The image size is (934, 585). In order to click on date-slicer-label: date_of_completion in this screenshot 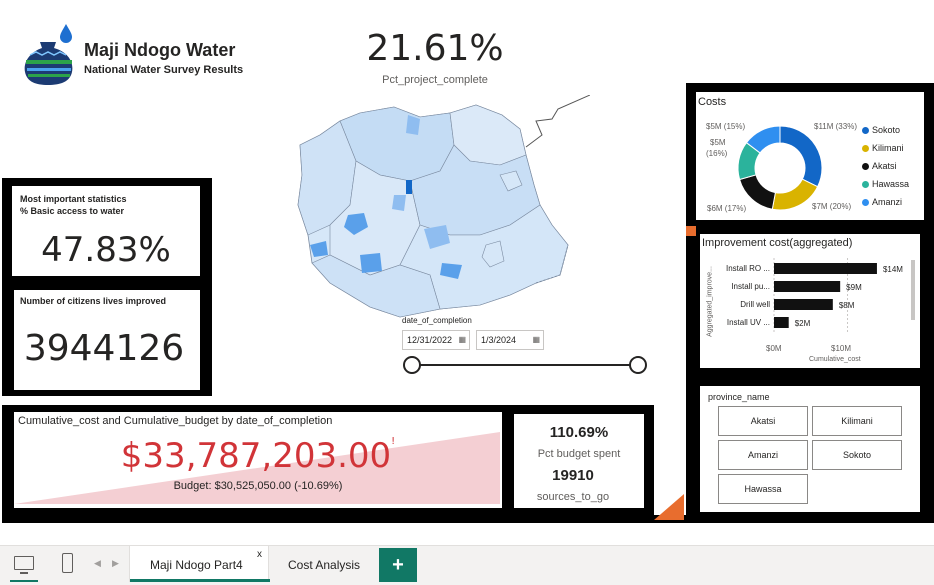, I will do `click(437, 320)`.